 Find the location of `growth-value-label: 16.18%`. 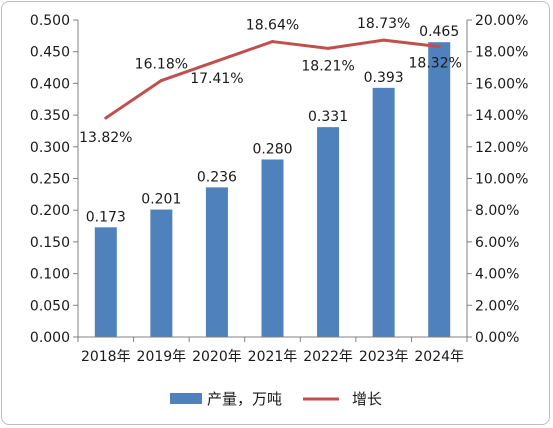

growth-value-label: 16.18% is located at coordinates (161, 65).